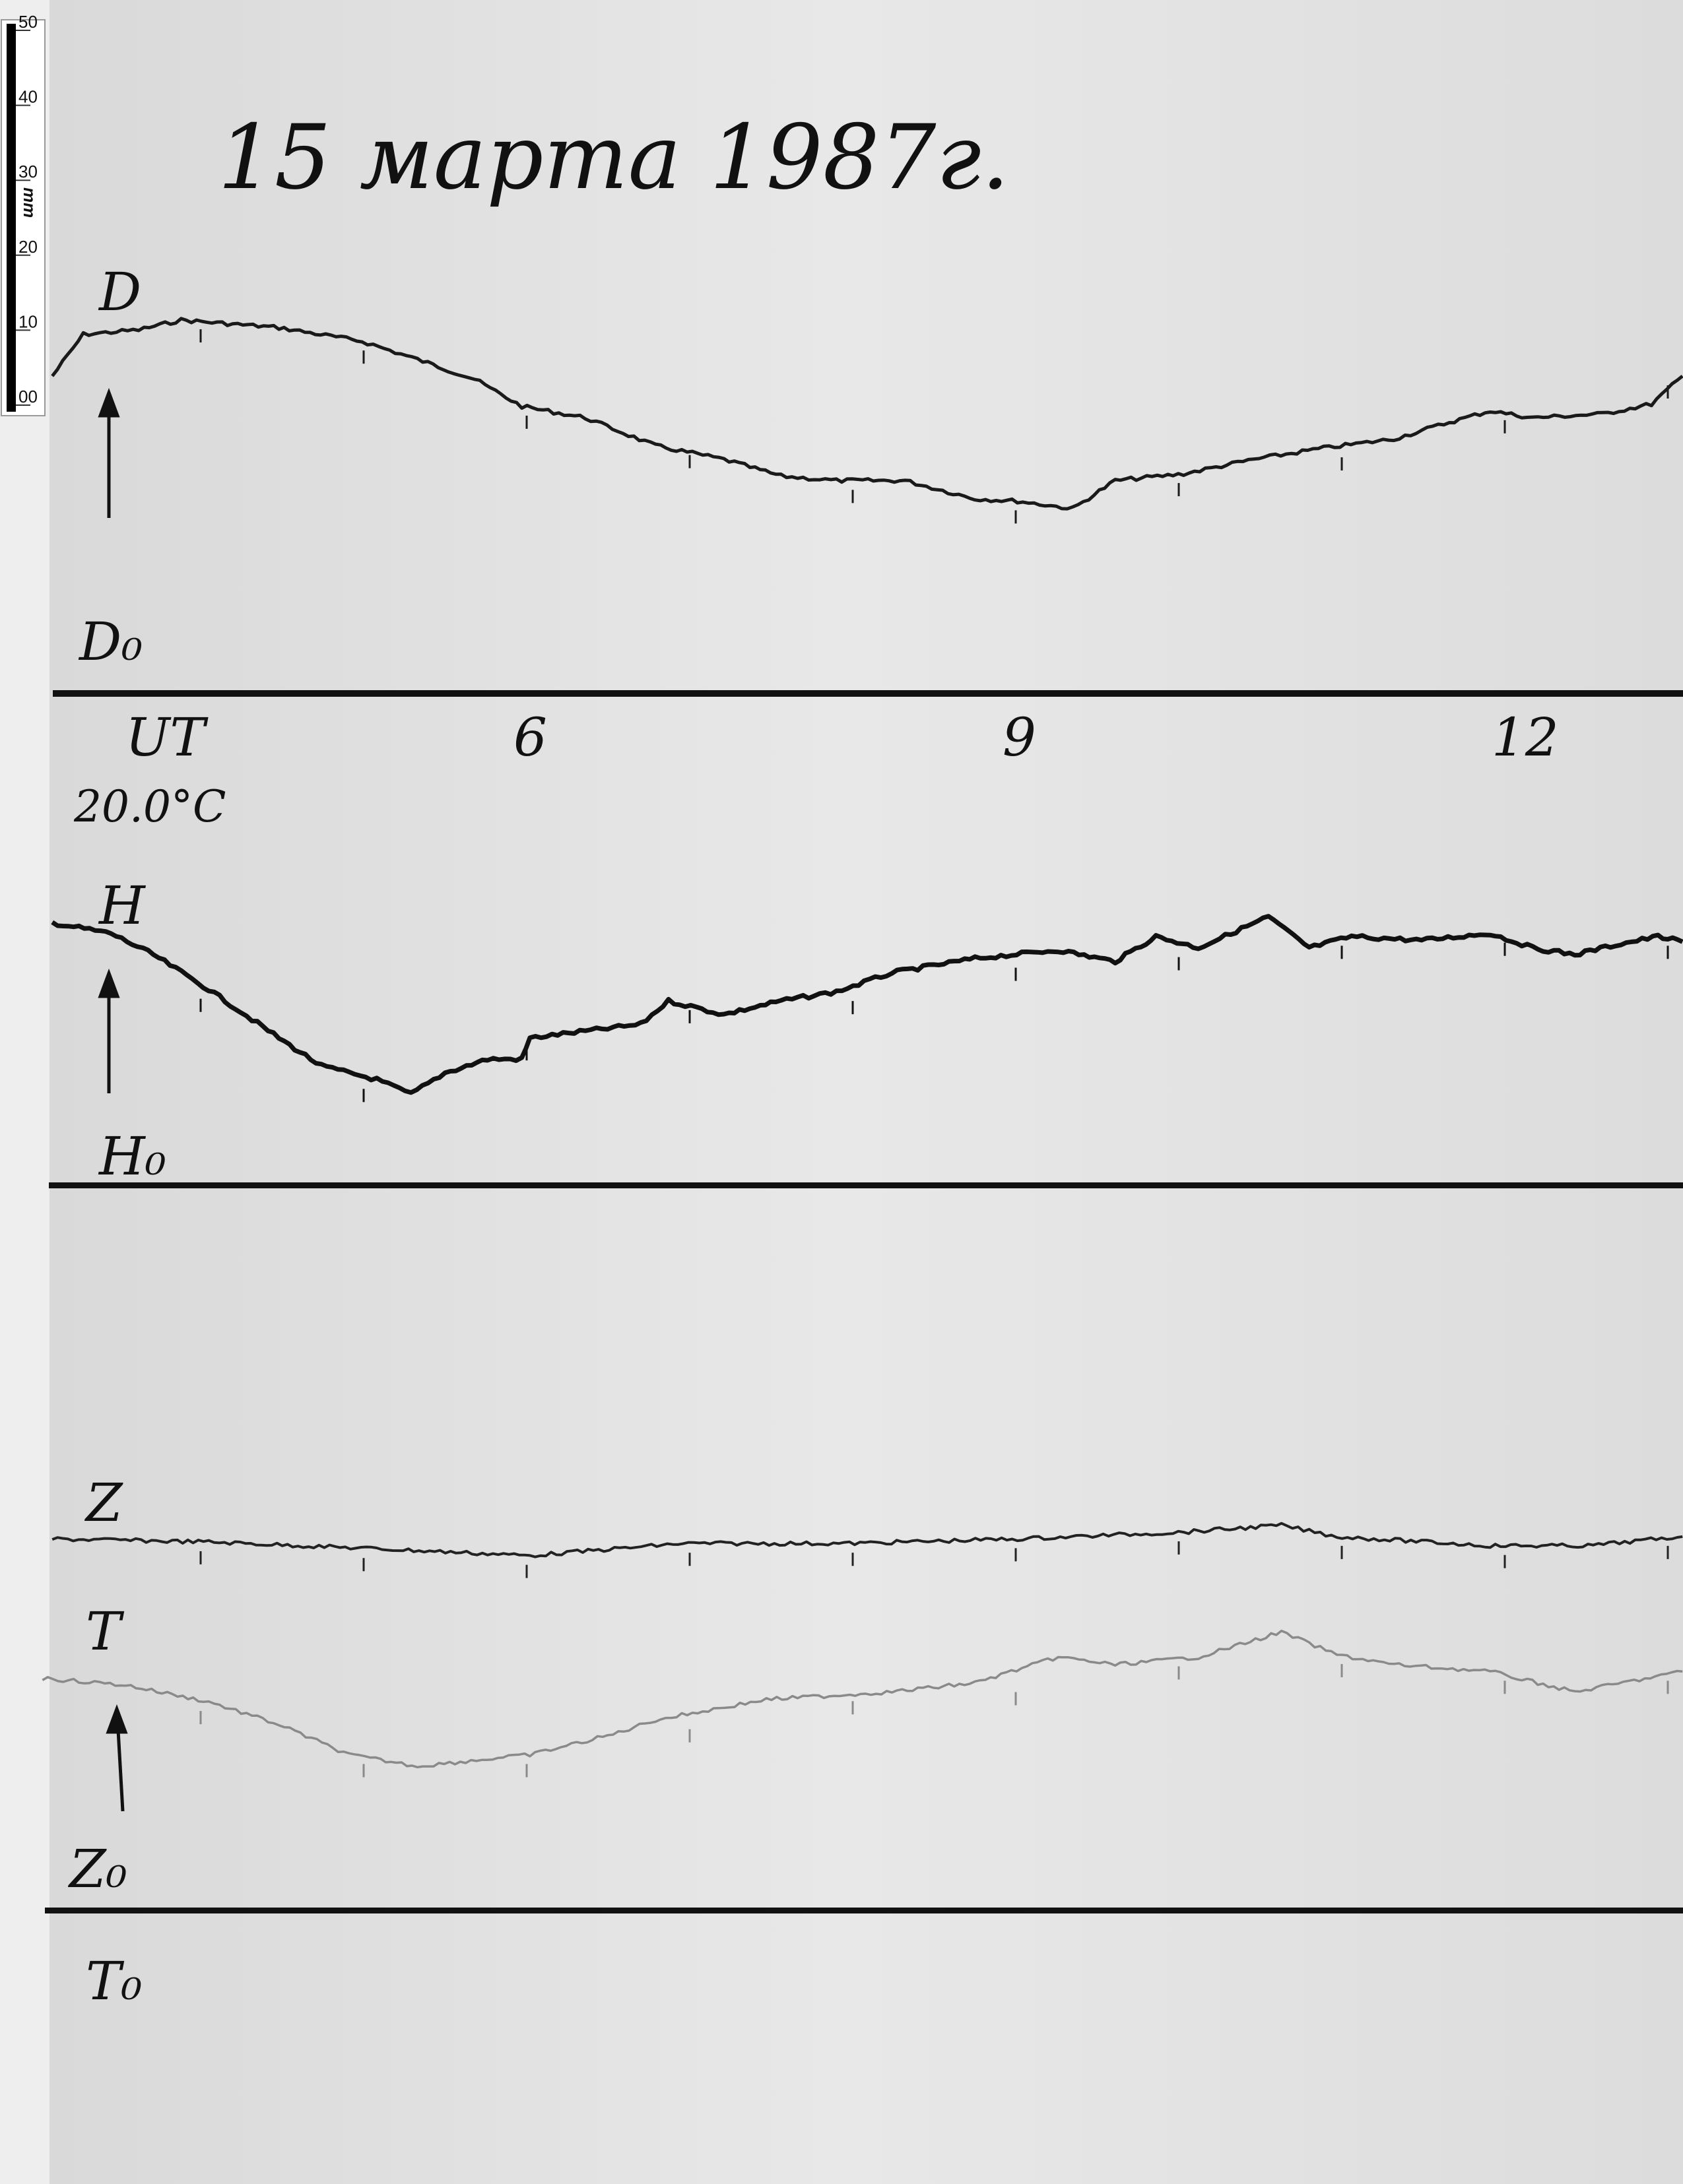  I want to click on scale-unit: mm, so click(30, 202).